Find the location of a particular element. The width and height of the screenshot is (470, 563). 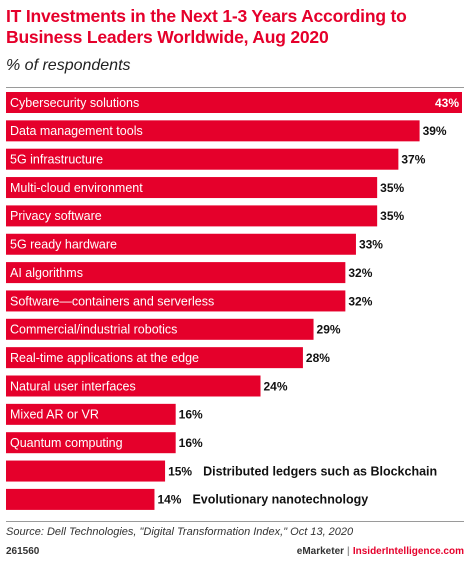

category-label: Multi-cloud environment is located at coordinates (76, 188).